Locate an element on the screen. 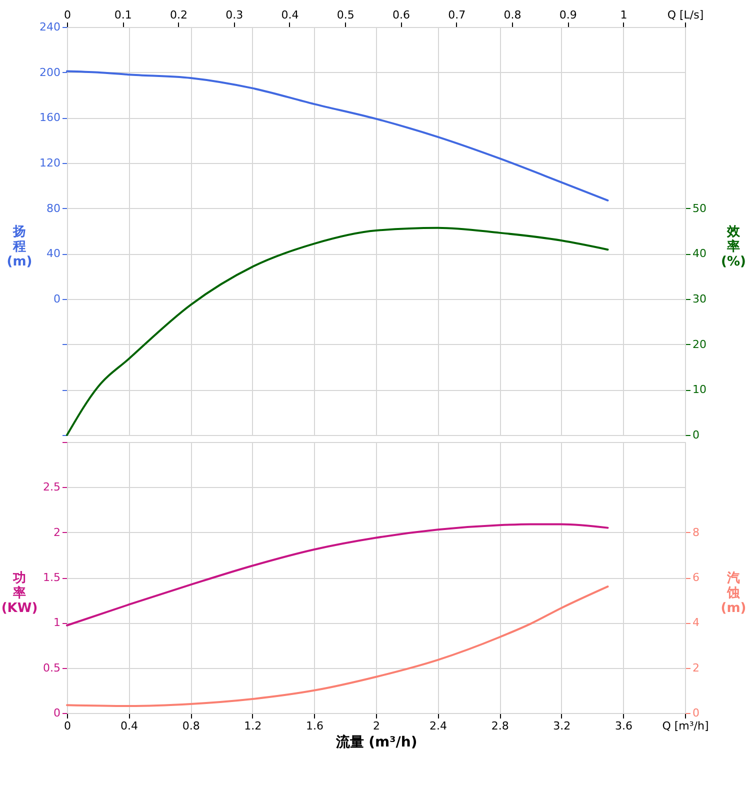 The image size is (752, 797). y2-tick-label: 4 is located at coordinates (696, 623).